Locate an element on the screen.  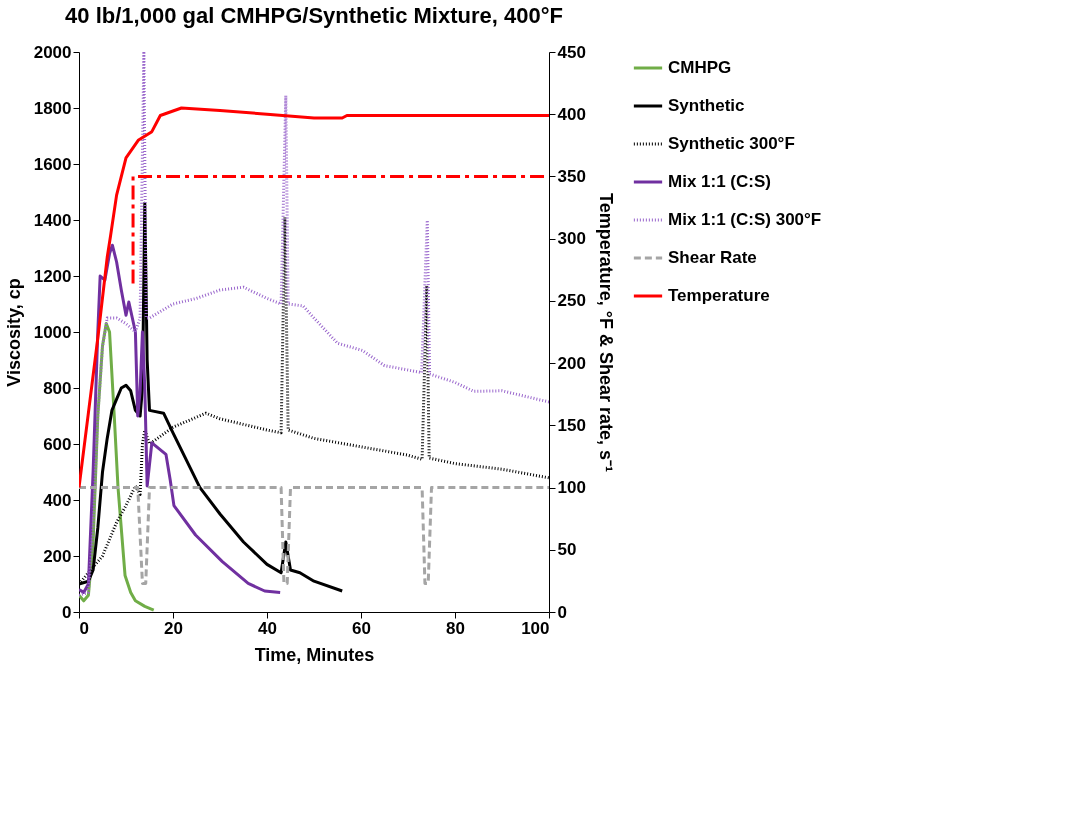
y2-axis-title: Temperature, °F & Shear rate, s⁻¹ is located at coordinates (605, 332).